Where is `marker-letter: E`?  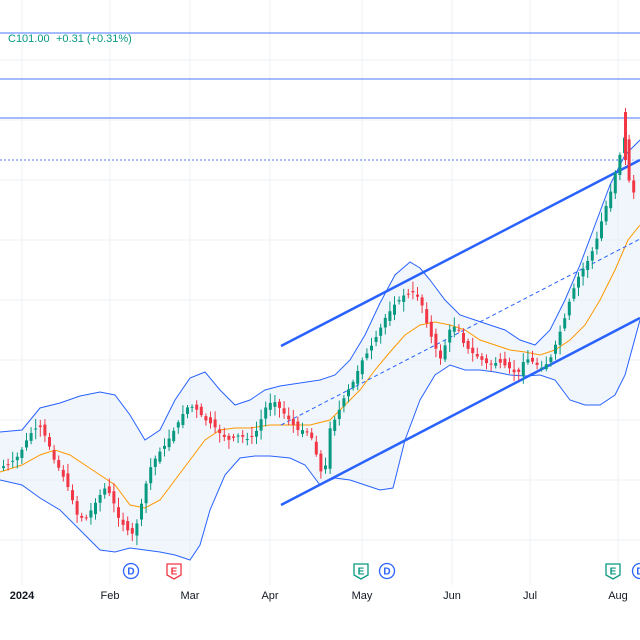
marker-letter: E is located at coordinates (361, 572).